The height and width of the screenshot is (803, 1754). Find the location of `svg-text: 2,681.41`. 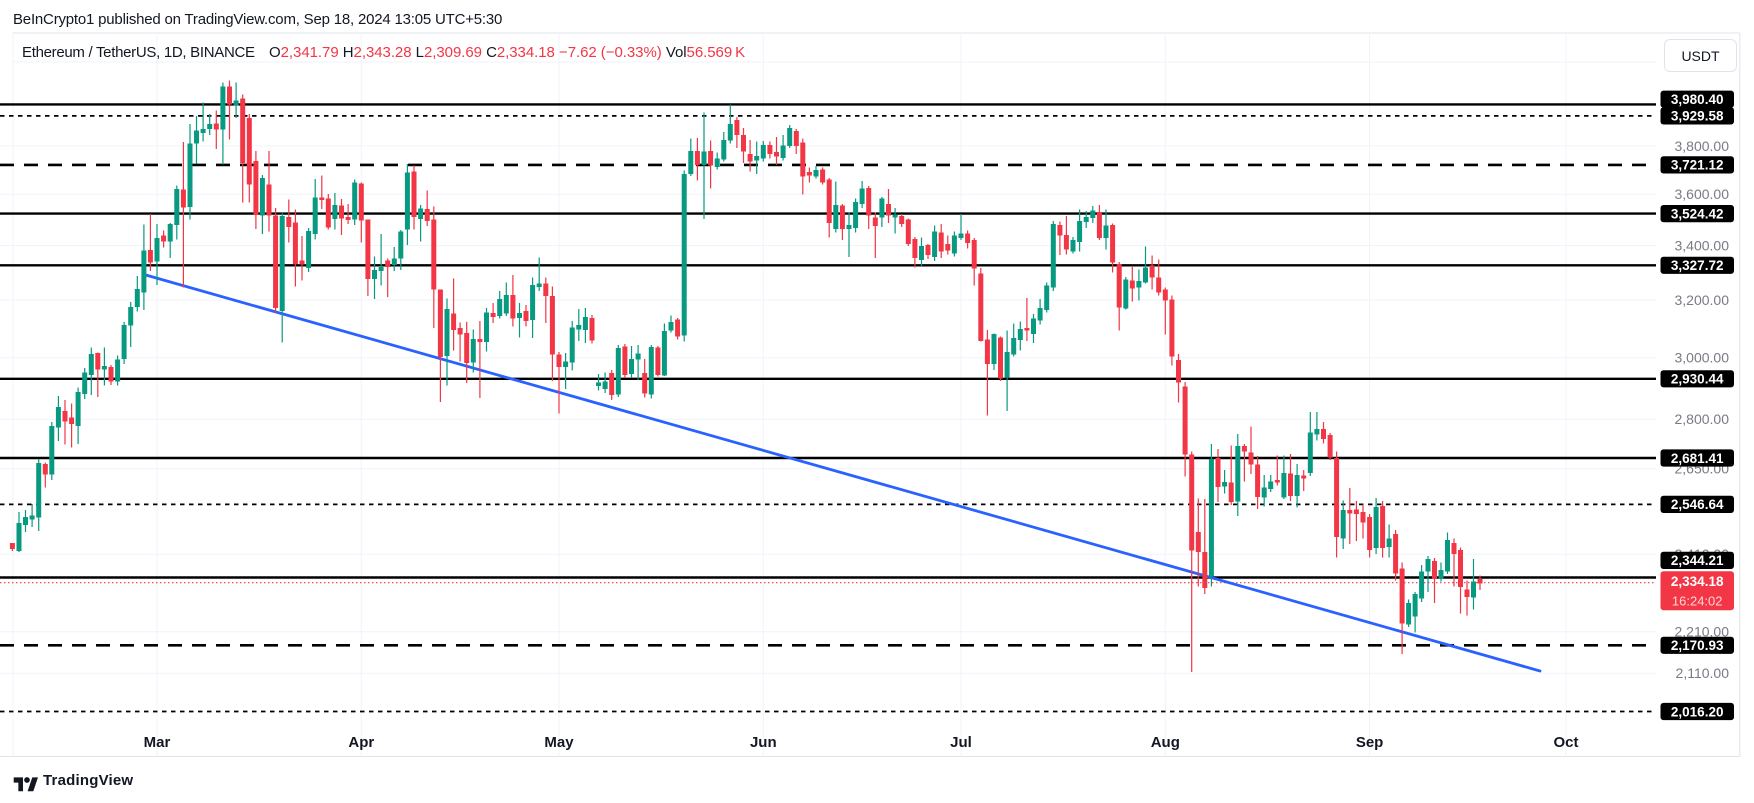

svg-text: 2,681.41 is located at coordinates (1697, 458).